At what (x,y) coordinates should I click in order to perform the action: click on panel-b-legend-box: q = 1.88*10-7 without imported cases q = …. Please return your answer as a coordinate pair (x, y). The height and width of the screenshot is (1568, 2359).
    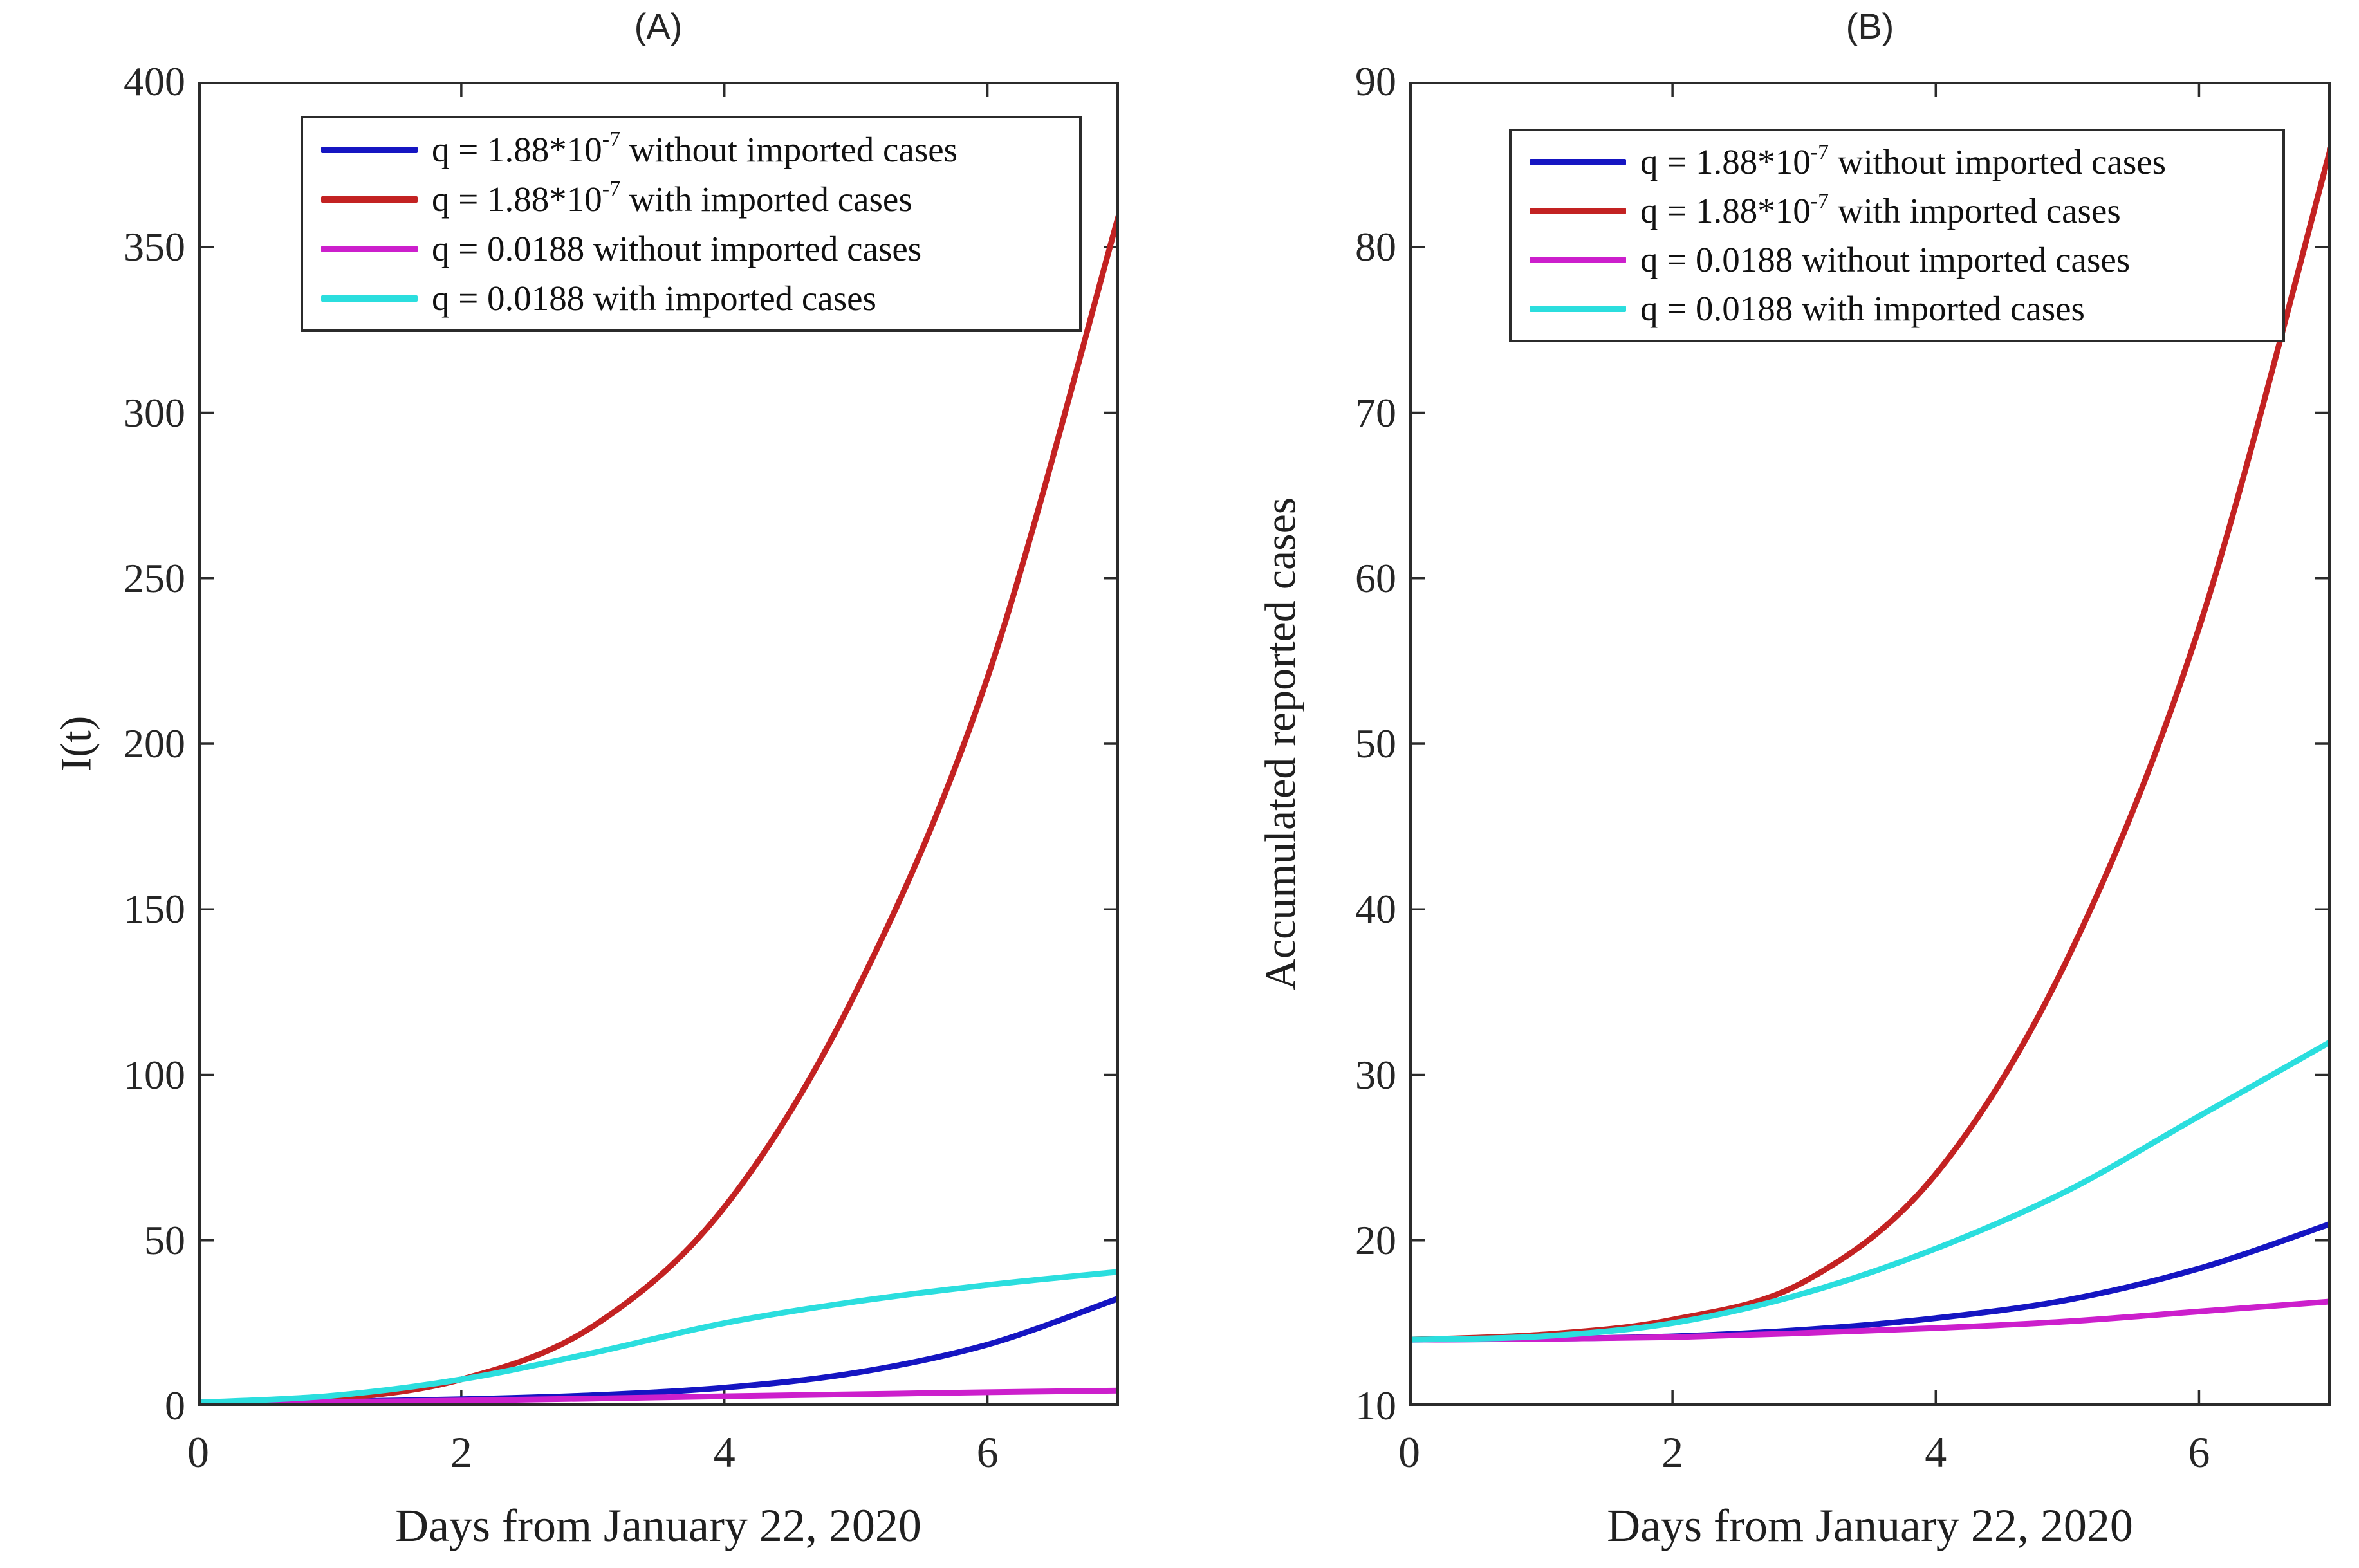
    Looking at the image, I should click on (1897, 236).